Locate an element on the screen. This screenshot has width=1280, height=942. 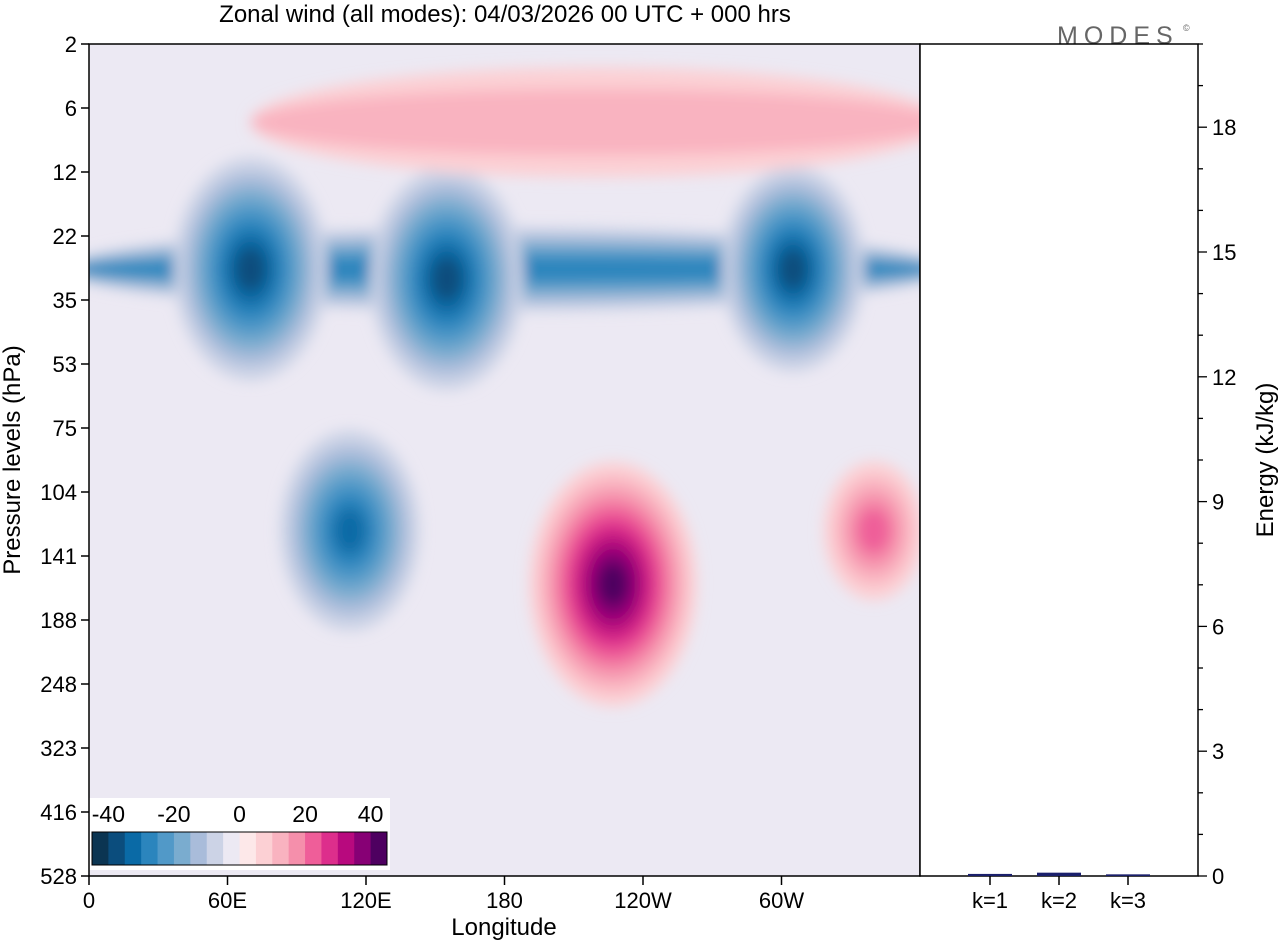
energy-tick-label: 6 is located at coordinates (1218, 626).